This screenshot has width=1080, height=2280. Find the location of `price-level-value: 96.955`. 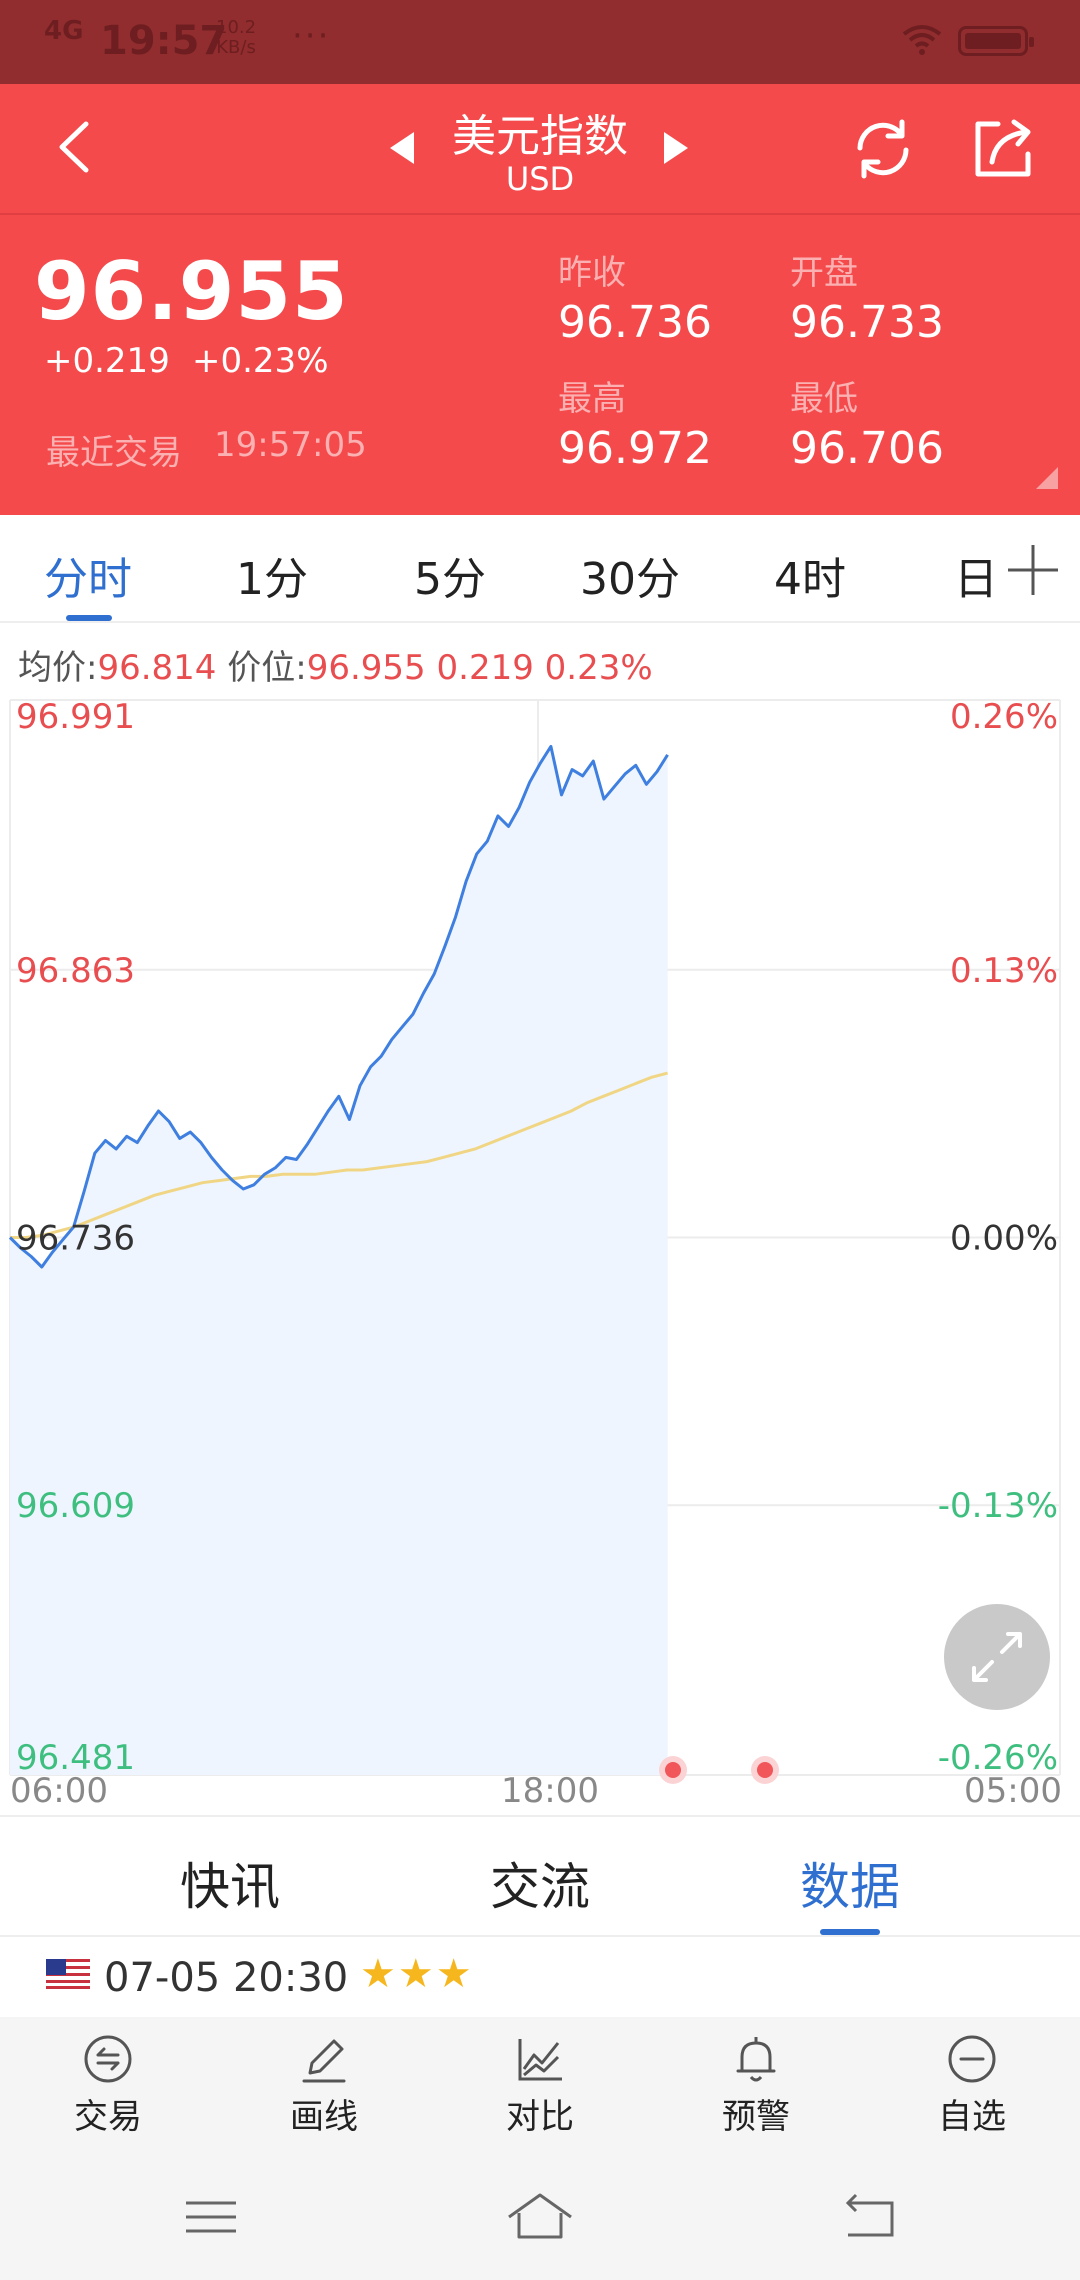

price-level-value: 96.955 is located at coordinates (366, 668).